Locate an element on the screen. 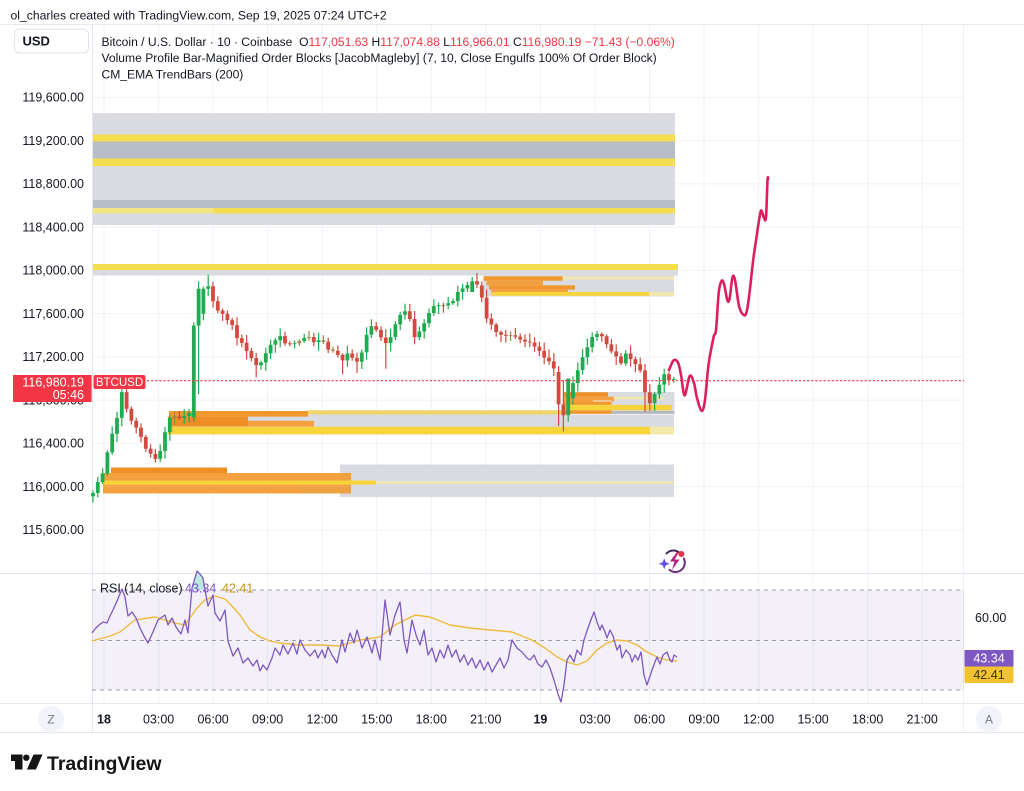 The height and width of the screenshot is (791, 1024). svg-text: Z is located at coordinates (50, 720).